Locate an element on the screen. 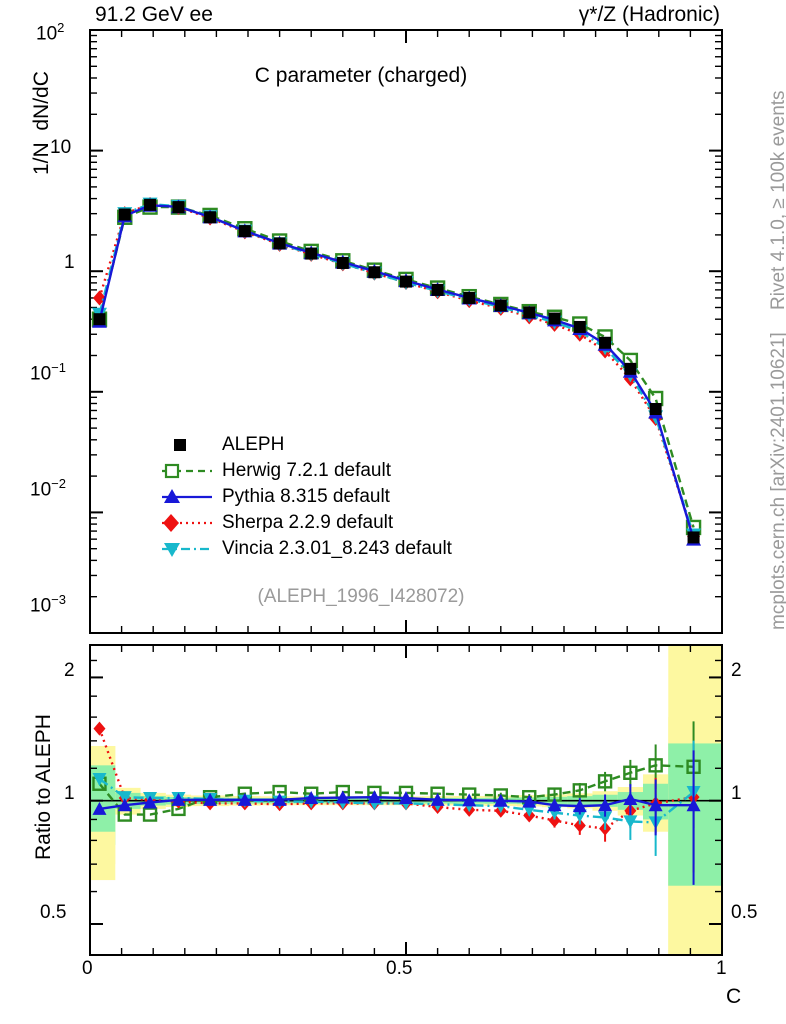  legend-item-aleph: ALEPH is located at coordinates (306, 445).